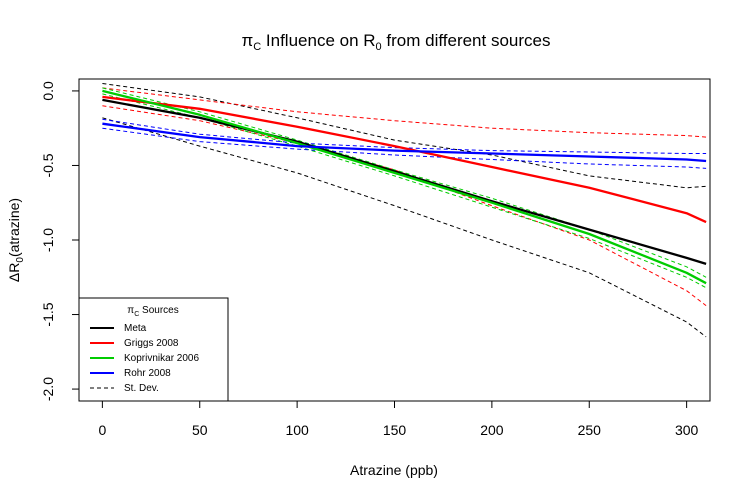 The width and height of the screenshot is (750, 500). Describe the element at coordinates (48, 240) in the screenshot. I see `y-tick-label: -1.0` at that location.